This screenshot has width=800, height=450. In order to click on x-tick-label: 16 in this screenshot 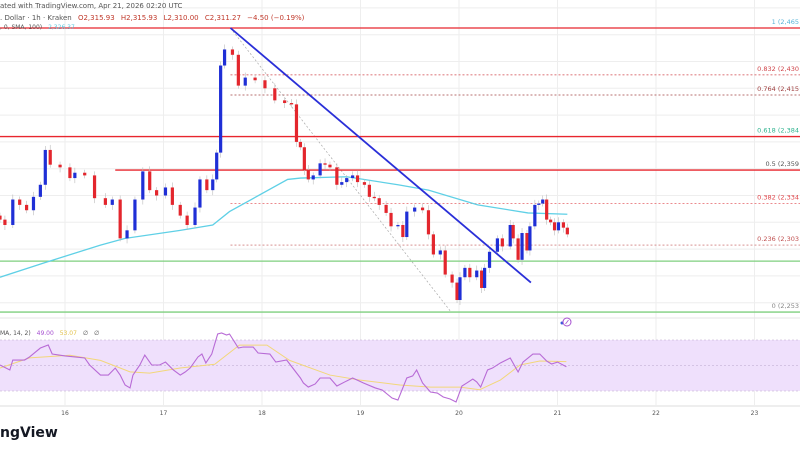, I will do `click(65, 413)`.